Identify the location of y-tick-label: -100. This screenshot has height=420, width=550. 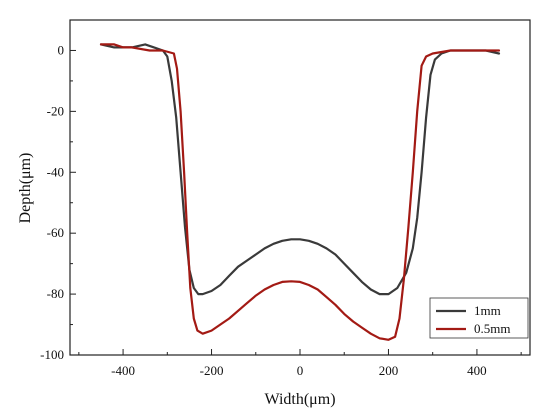
(52, 354).